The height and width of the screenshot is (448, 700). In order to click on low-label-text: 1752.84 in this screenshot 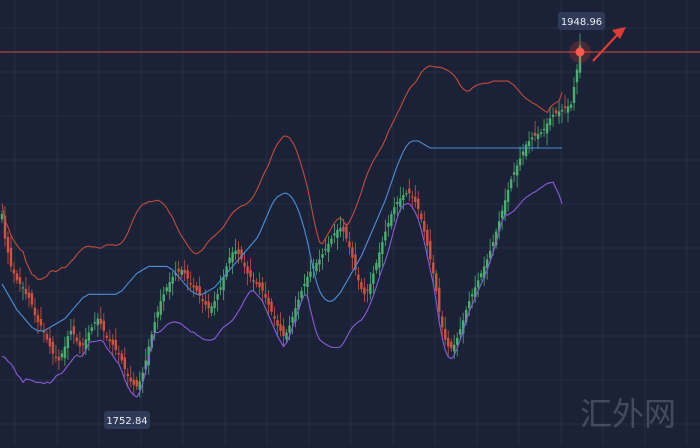, I will do `click(126, 421)`.